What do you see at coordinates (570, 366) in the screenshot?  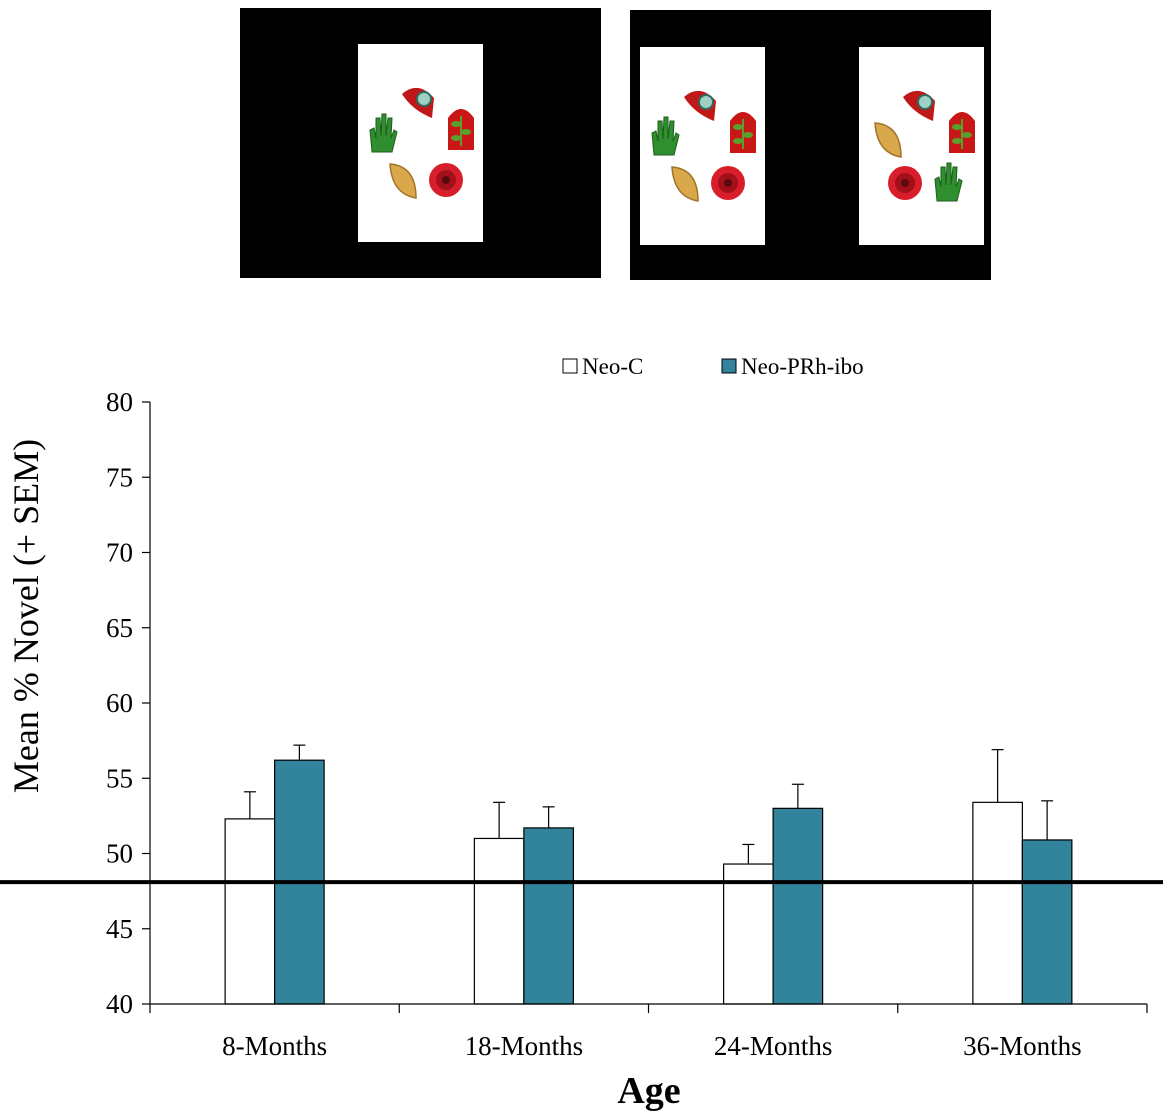 I see `legend-swatch-neo-c` at bounding box center [570, 366].